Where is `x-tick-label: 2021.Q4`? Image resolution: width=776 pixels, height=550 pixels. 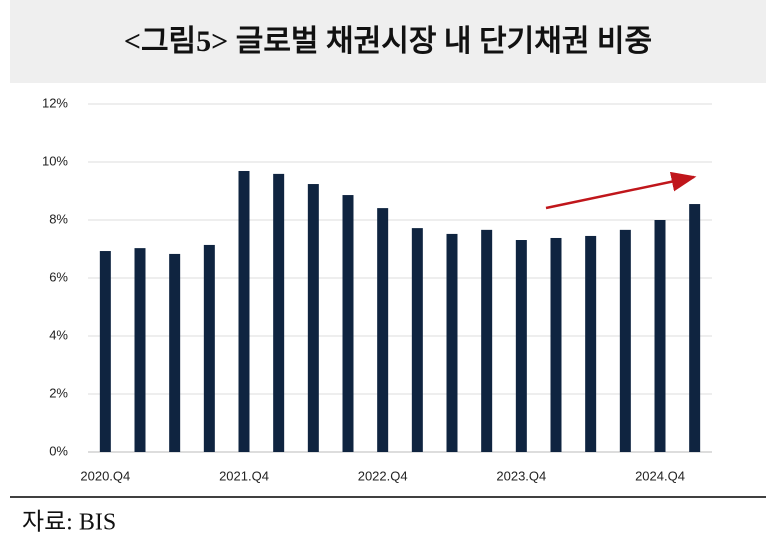
x-tick-label: 2021.Q4 is located at coordinates (244, 475).